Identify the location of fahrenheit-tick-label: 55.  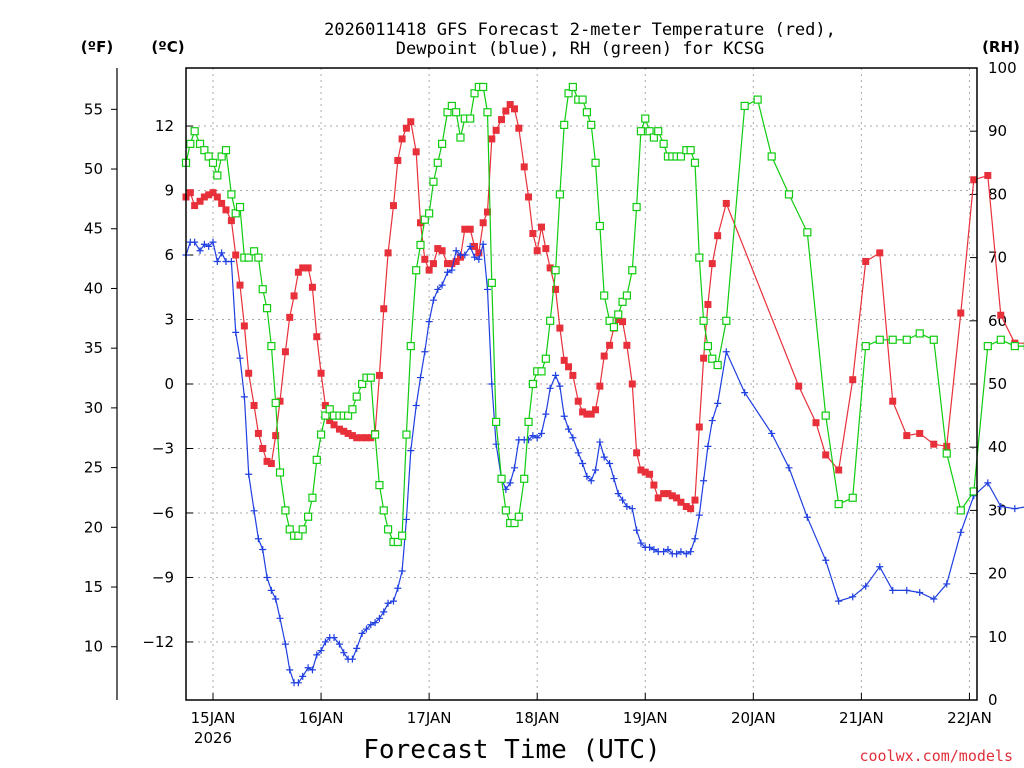
(93, 109).